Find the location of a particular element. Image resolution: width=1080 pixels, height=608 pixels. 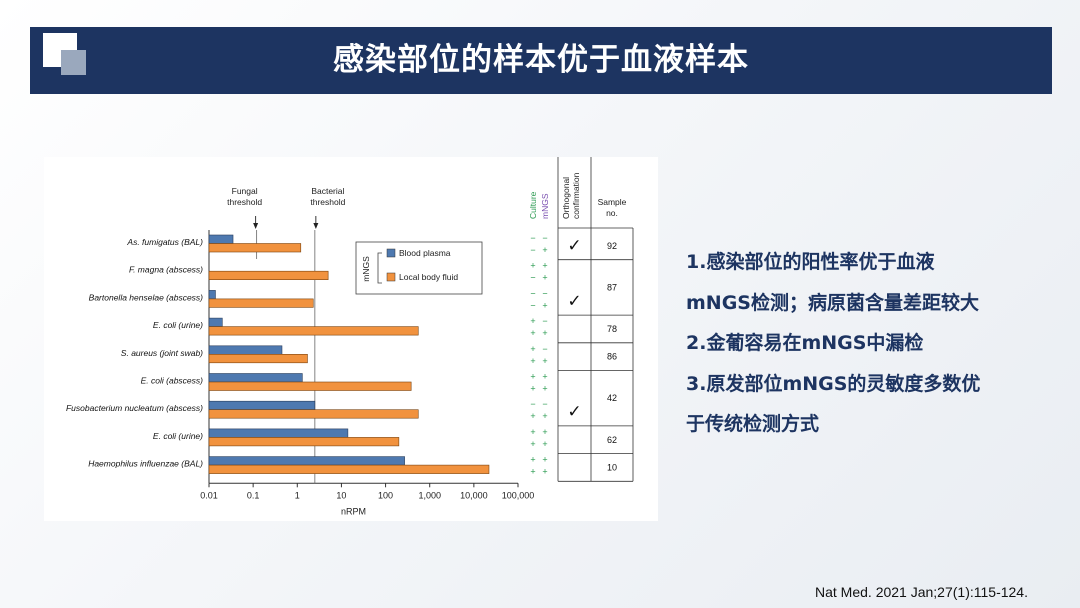

row-label: As. fumigatus (BAL) is located at coordinates (164, 242).